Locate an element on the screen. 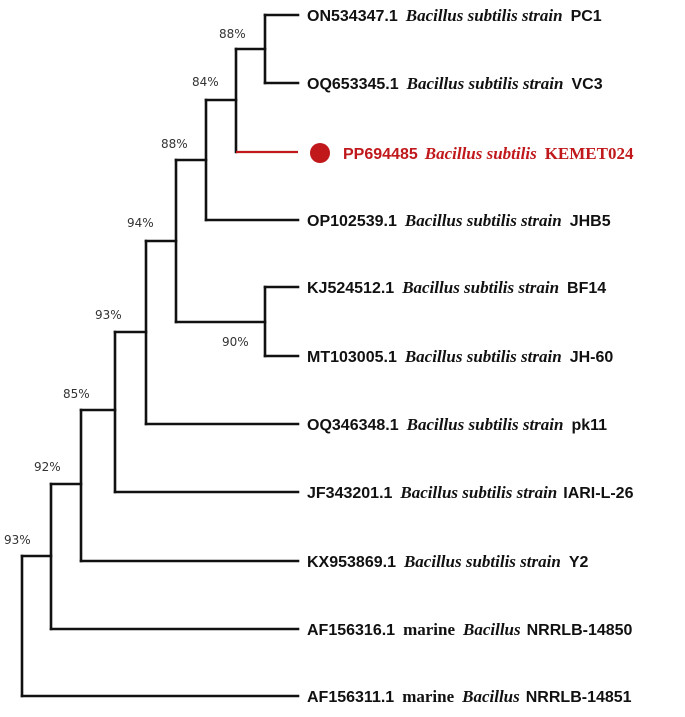  leaf-label: OQ653345.1 Bacillus subtilis strain VC3 is located at coordinates (455, 83).